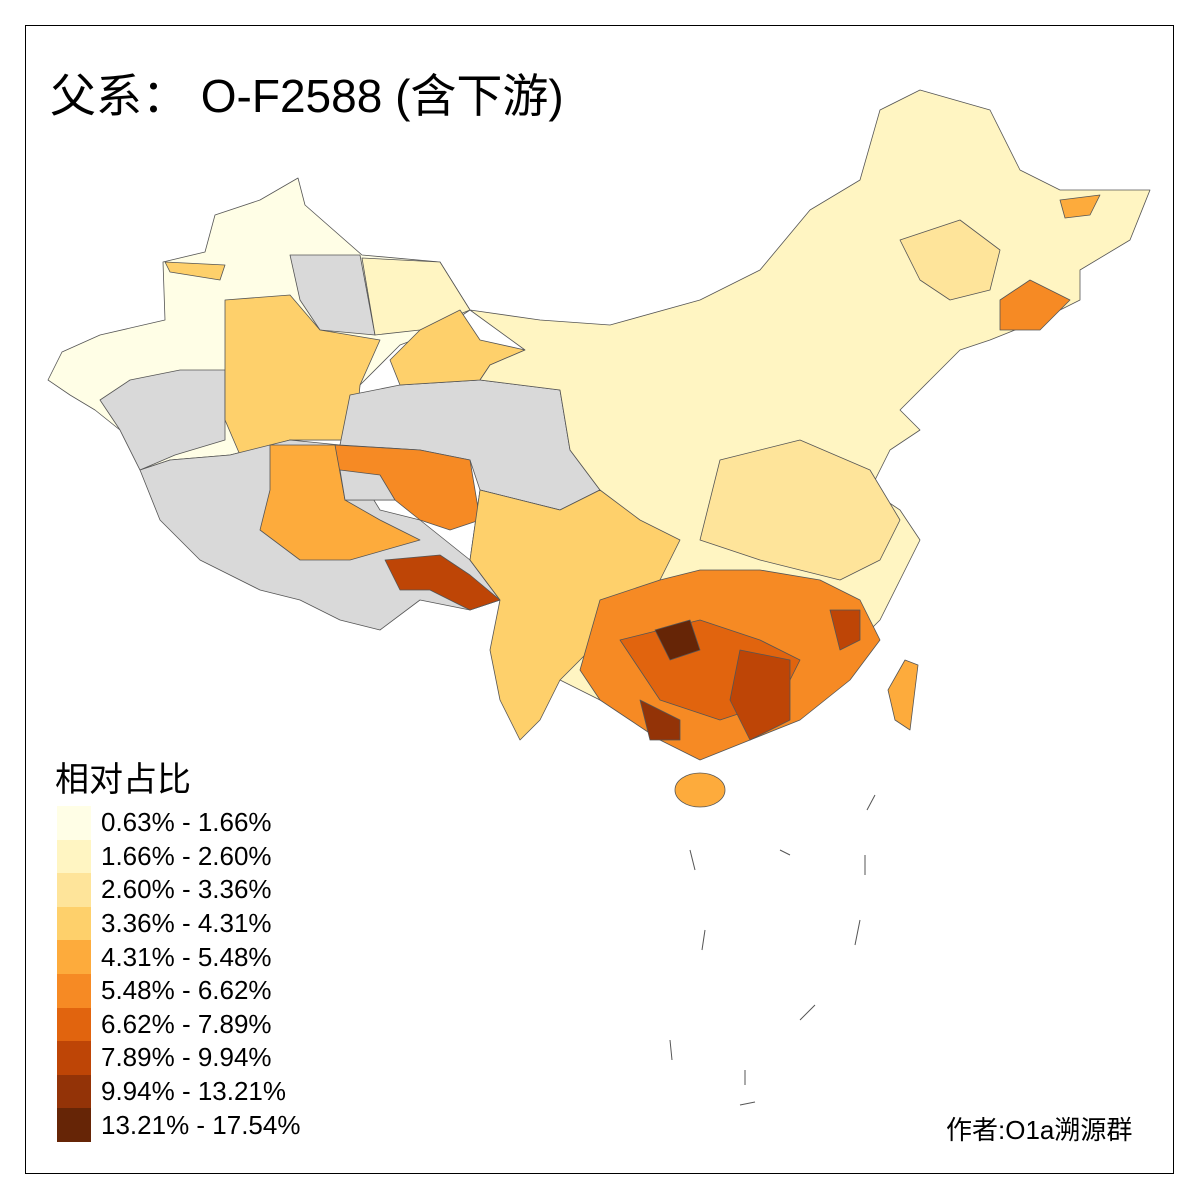  I want to click on region-darkest, so click(677, 640).